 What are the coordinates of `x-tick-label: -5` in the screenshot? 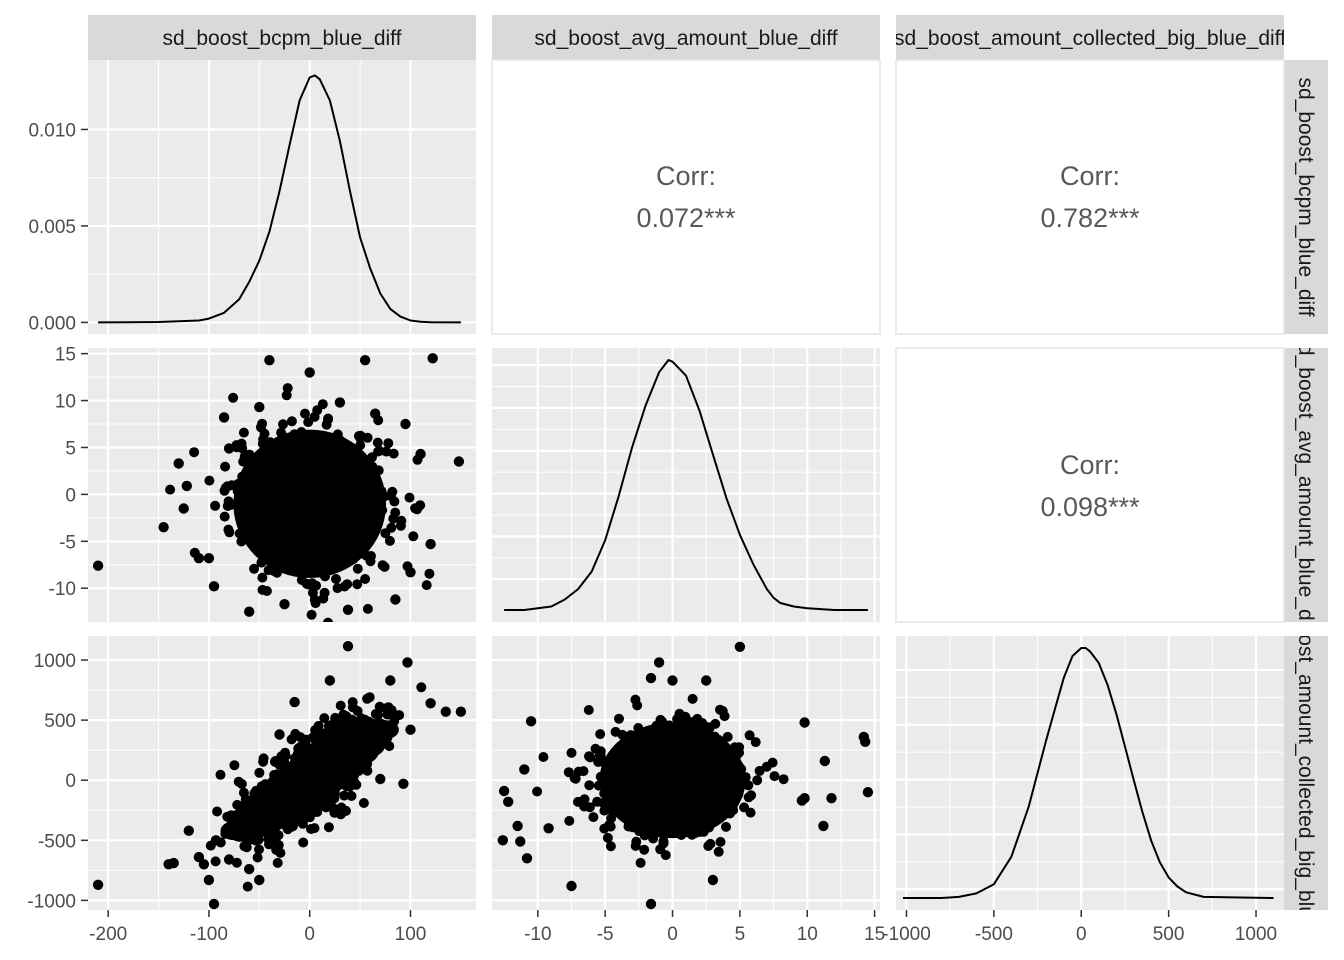 It's located at (605, 934).